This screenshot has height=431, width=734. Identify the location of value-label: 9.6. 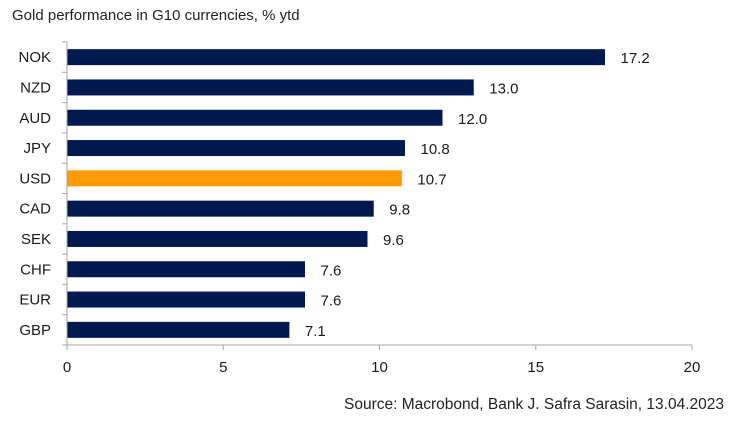
(393, 240).